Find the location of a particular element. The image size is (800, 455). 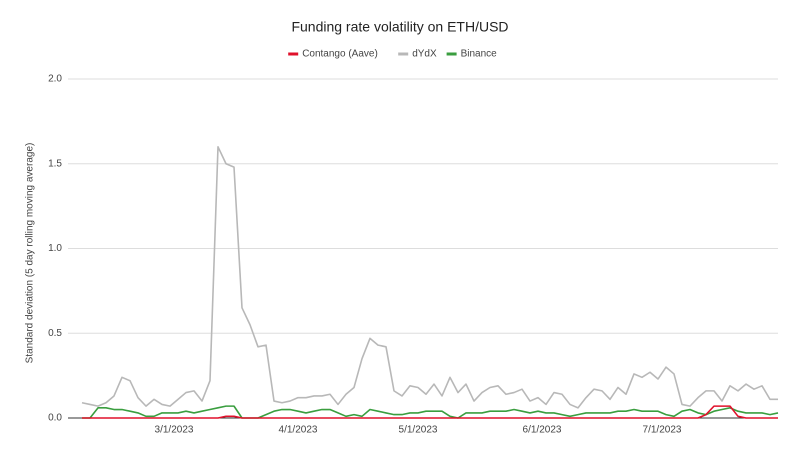

x-tick-label: 7/1/2023 is located at coordinates (662, 430).